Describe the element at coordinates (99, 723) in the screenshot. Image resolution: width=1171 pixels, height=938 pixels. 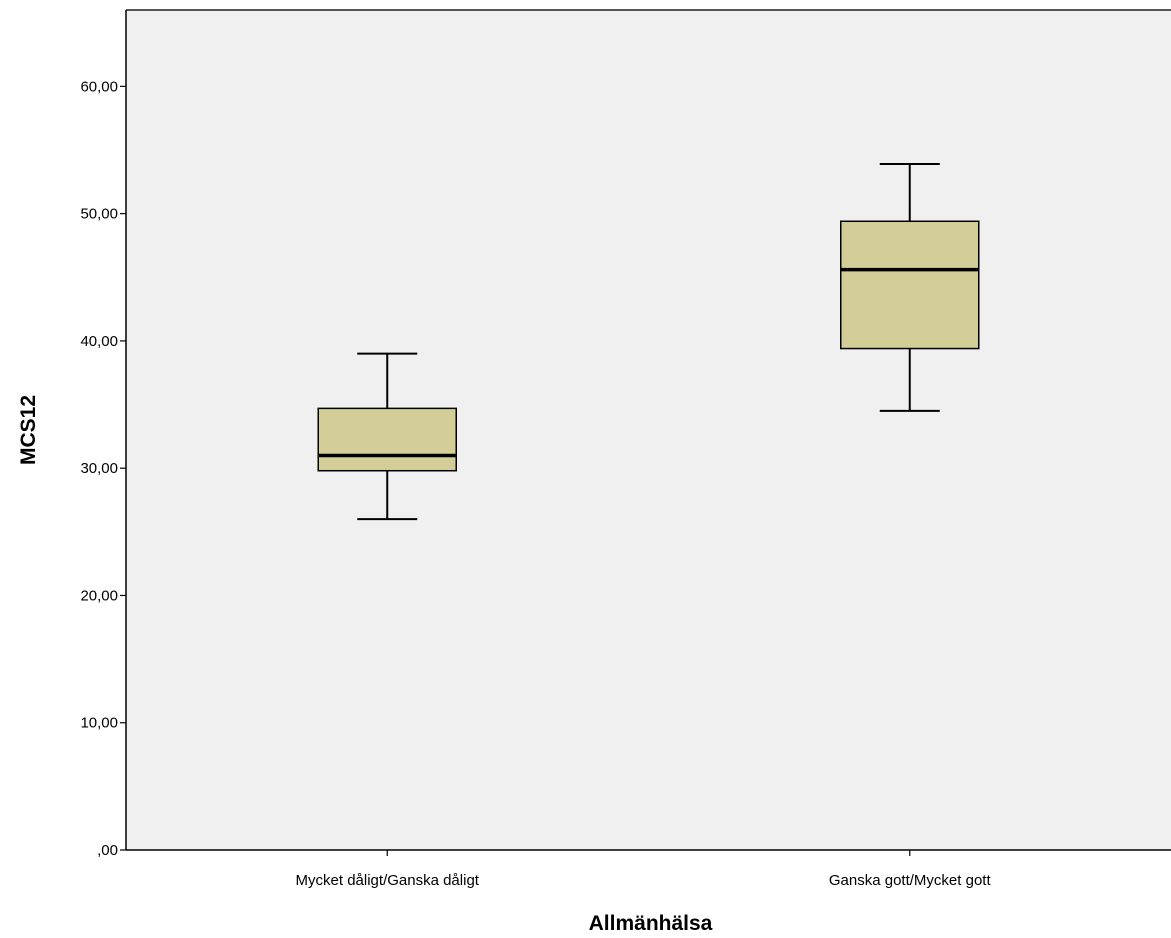
I see `y-tick-label: 10,00` at that location.